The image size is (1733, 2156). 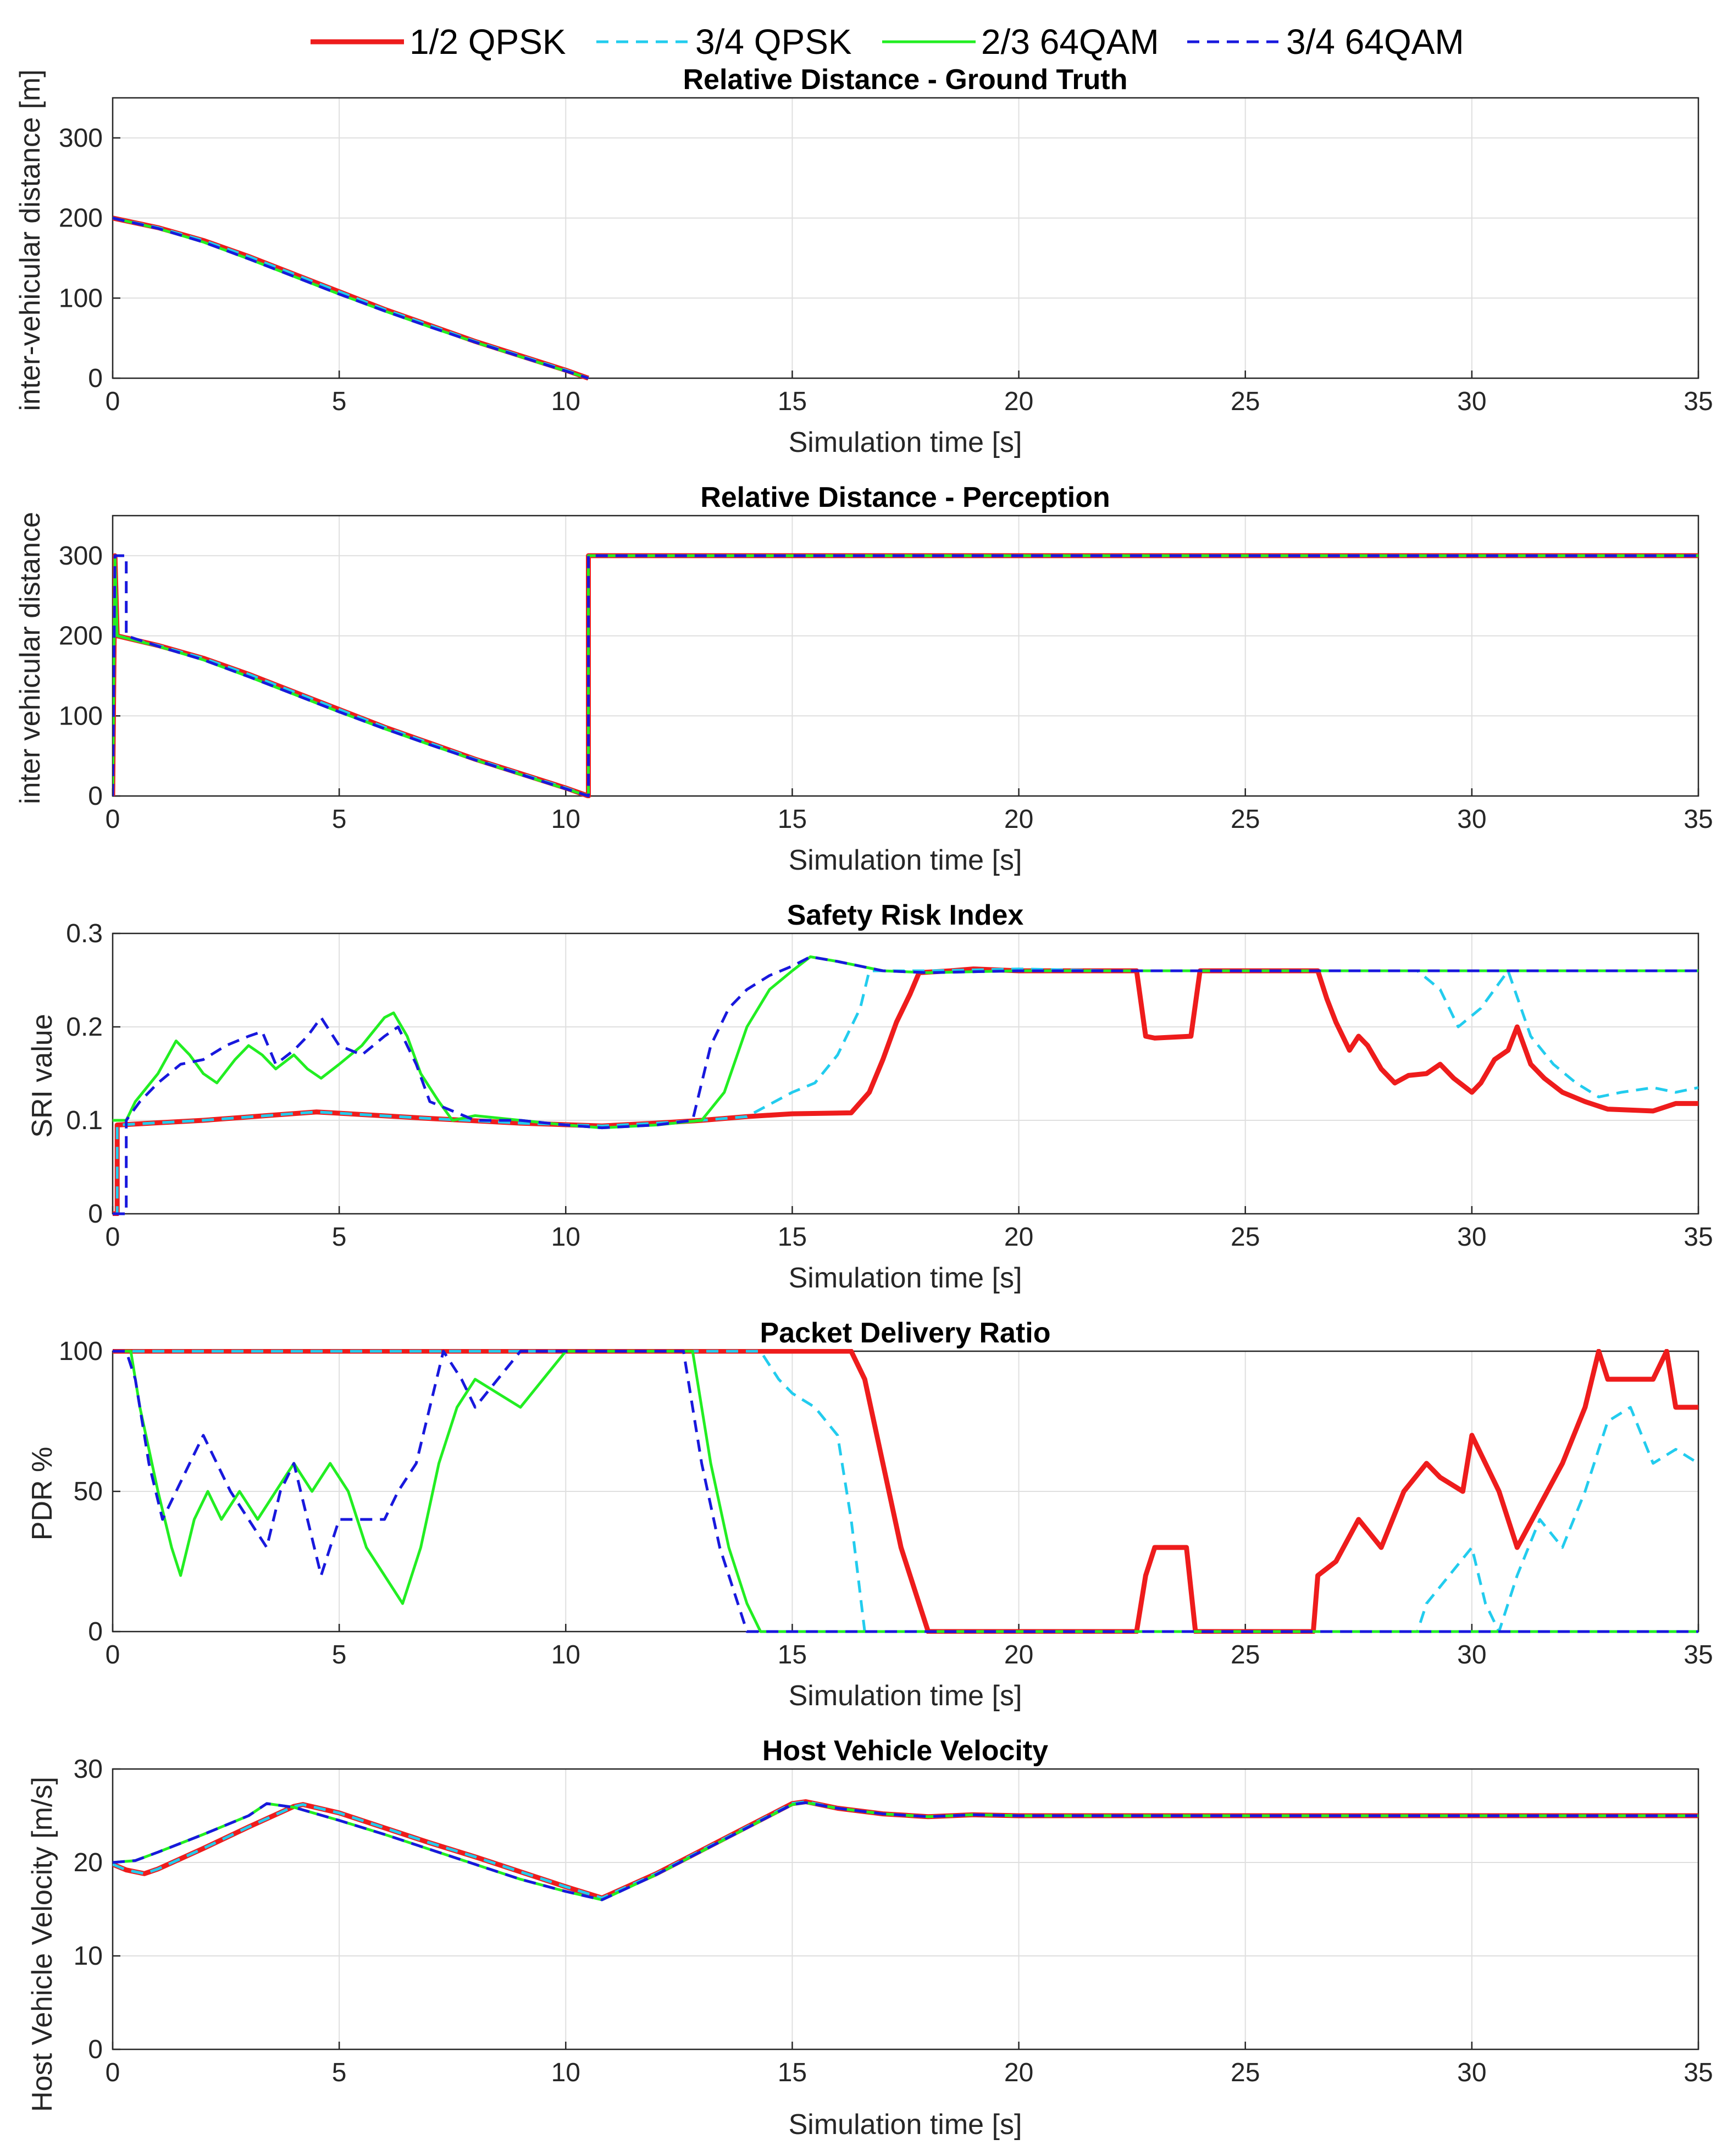 What do you see at coordinates (1375, 42) in the screenshot?
I see `legend-label-3-4-64qam: 3/4 64QAM` at bounding box center [1375, 42].